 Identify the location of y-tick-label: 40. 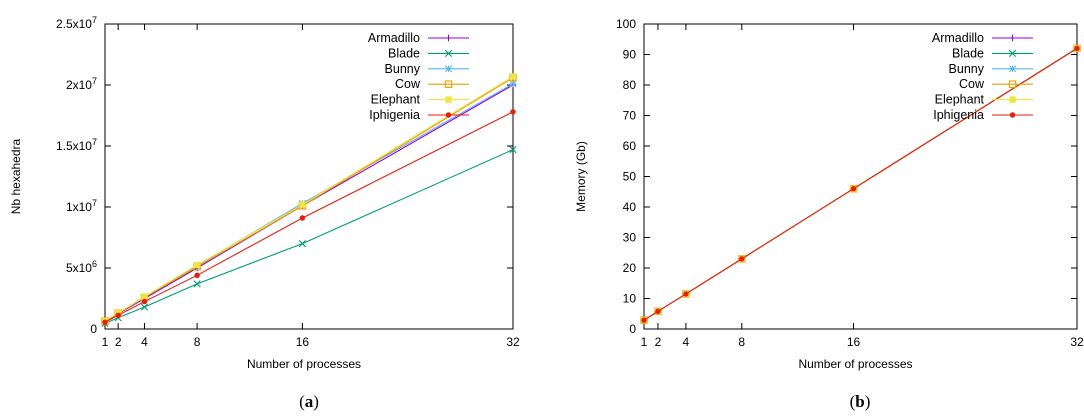
(630, 207).